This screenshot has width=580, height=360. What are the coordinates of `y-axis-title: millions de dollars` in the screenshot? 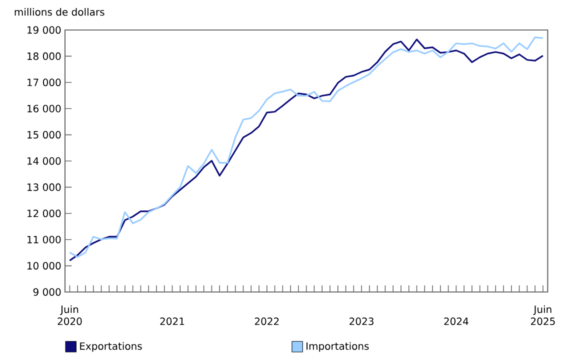 It's located at (59, 12).